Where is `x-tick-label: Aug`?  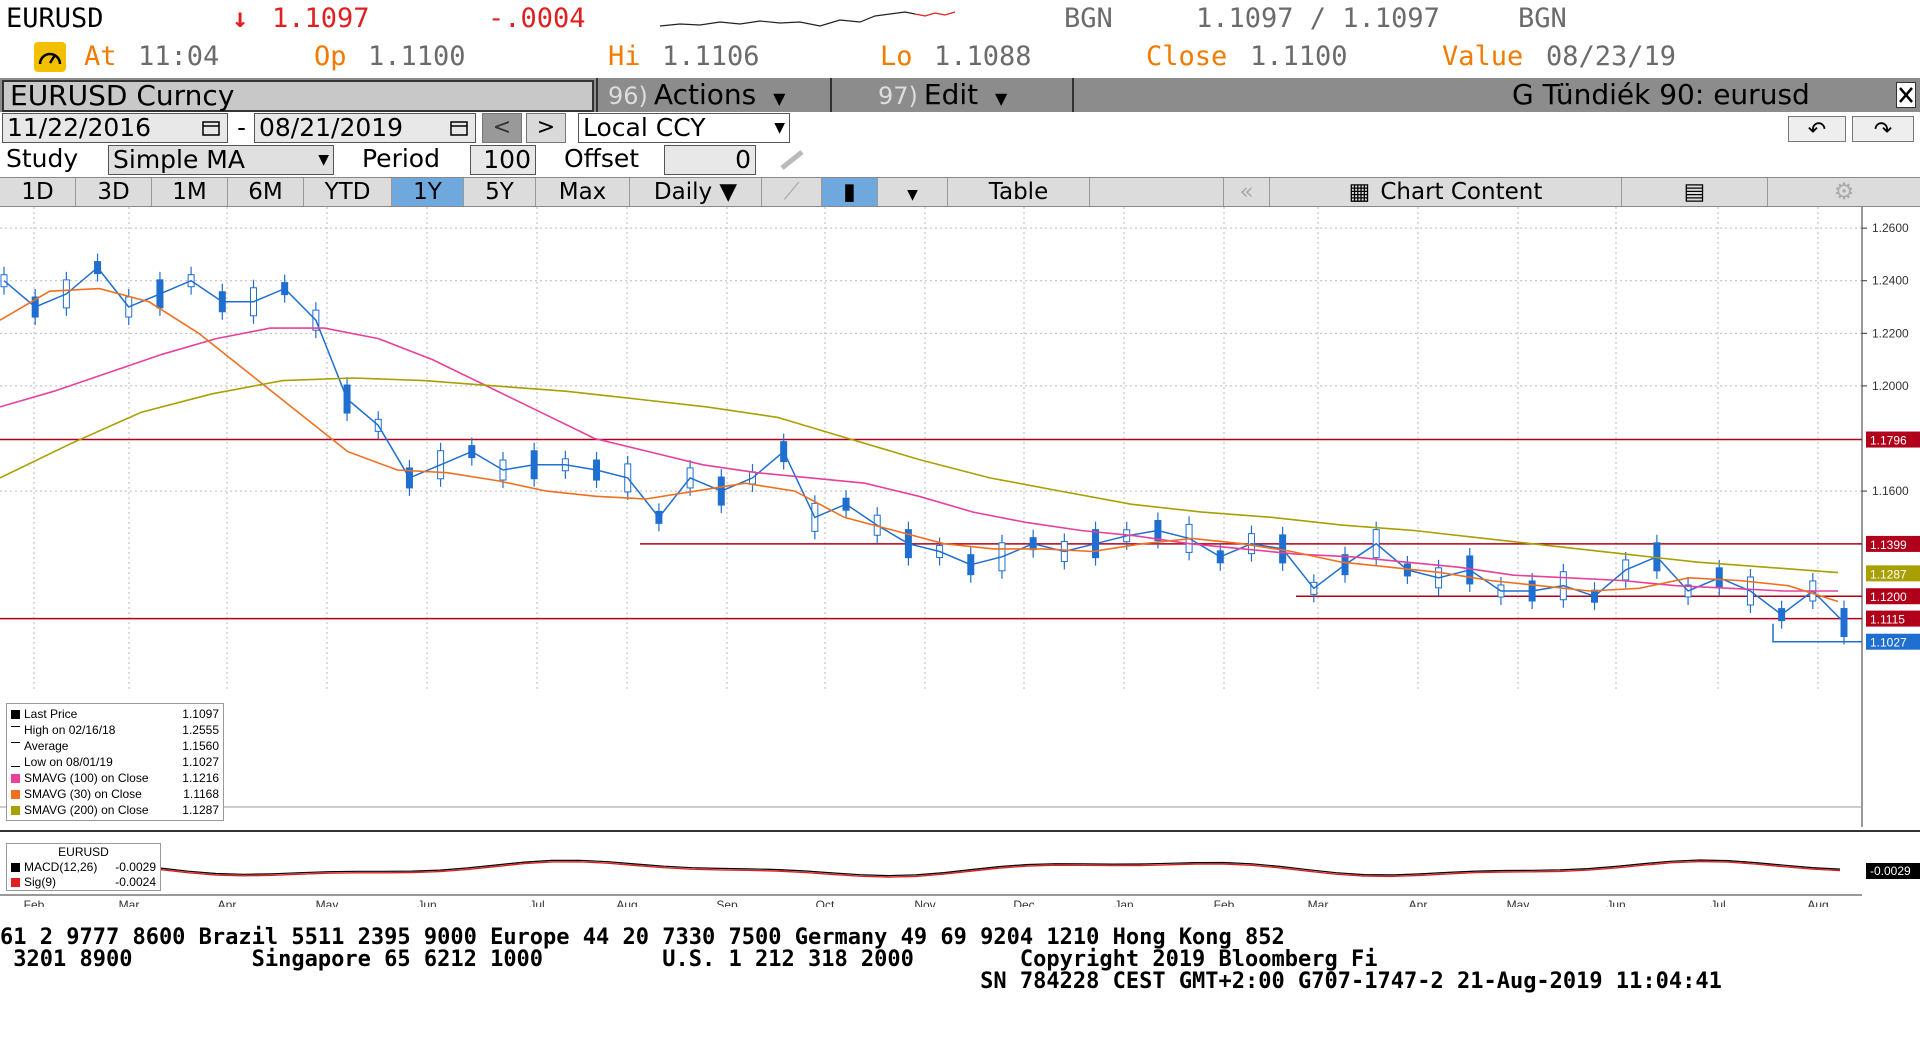
x-tick-label: Aug is located at coordinates (626, 902).